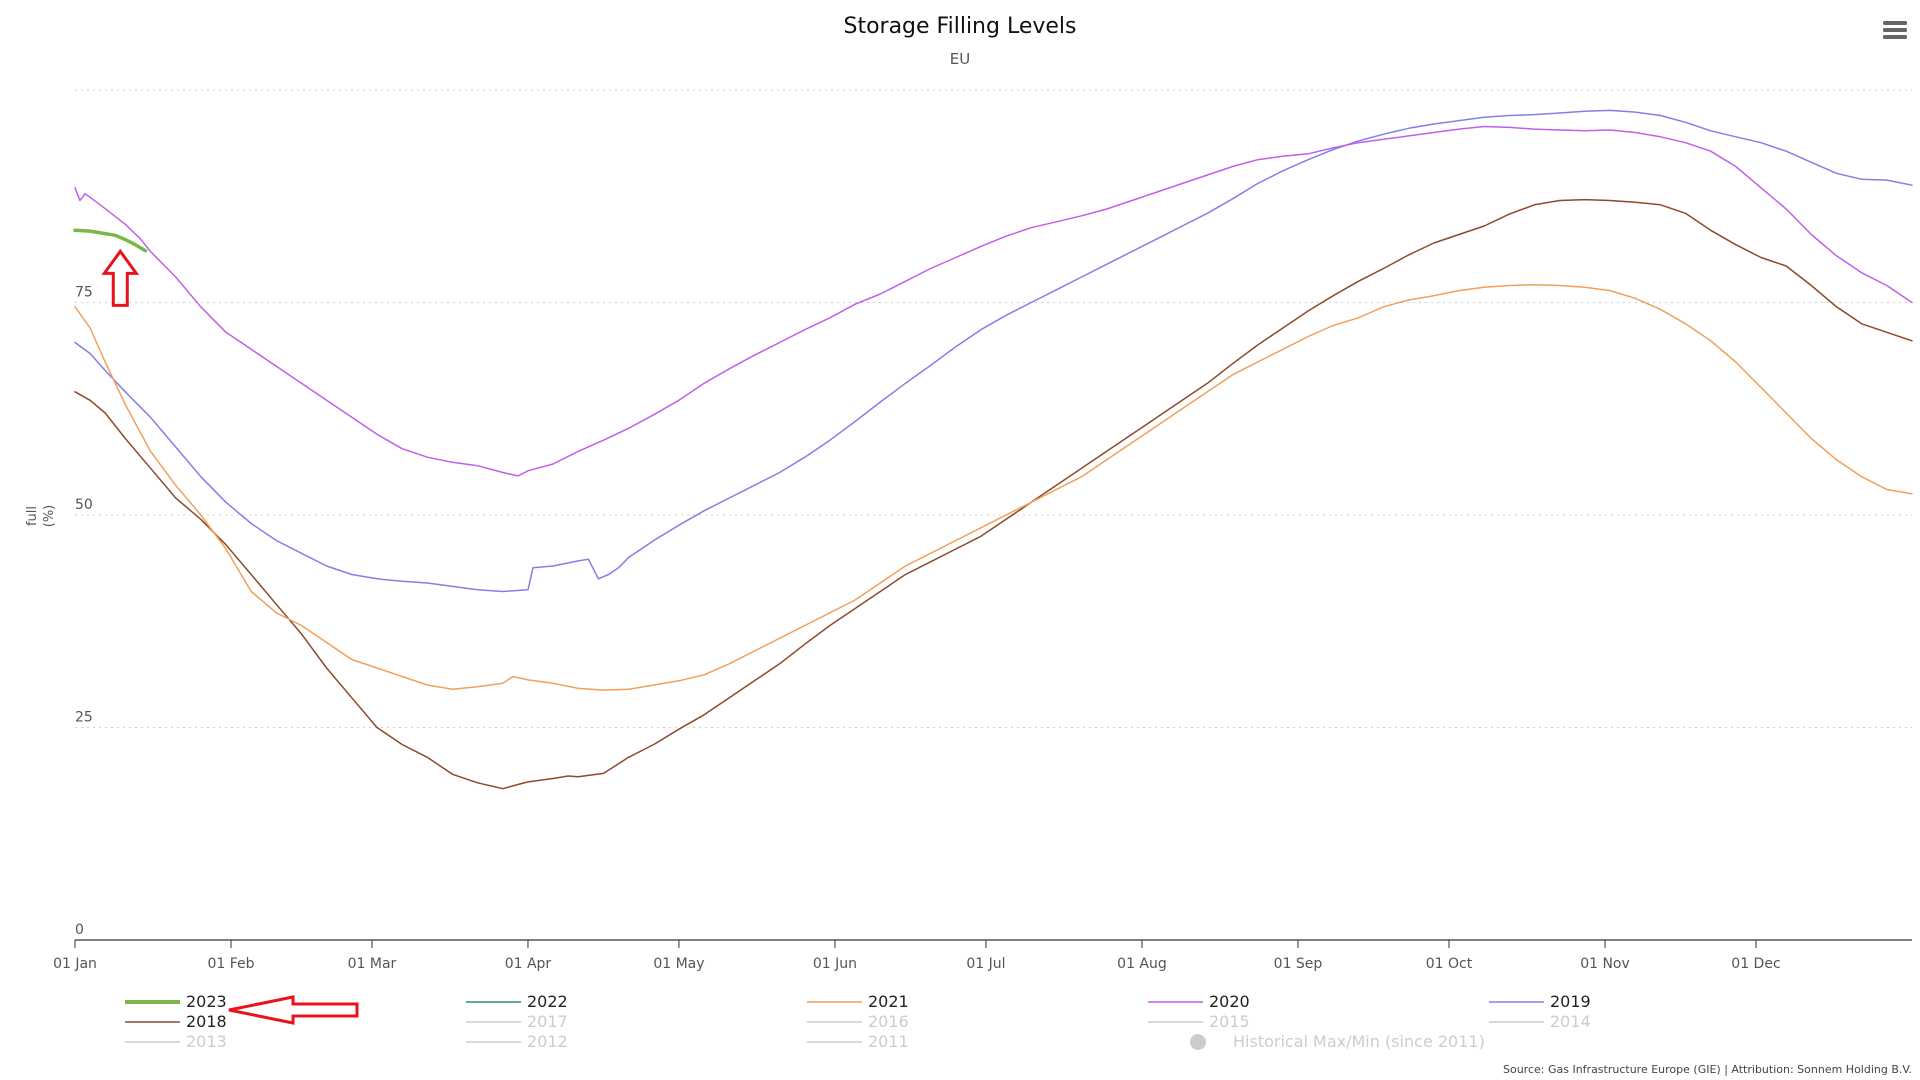  Describe the element at coordinates (176, 1021) in the screenshot. I see `legend-item-2018: 2018` at that location.